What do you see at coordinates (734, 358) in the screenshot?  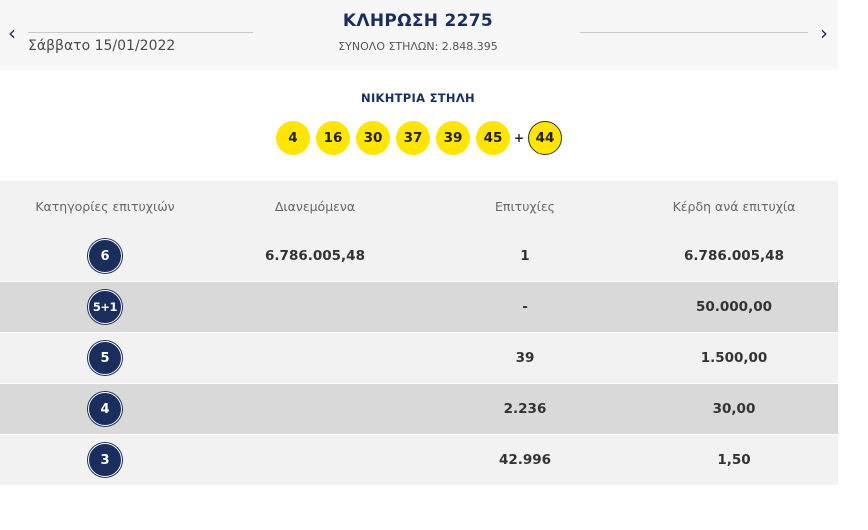 I see `prize-cell: 1.500,00` at bounding box center [734, 358].